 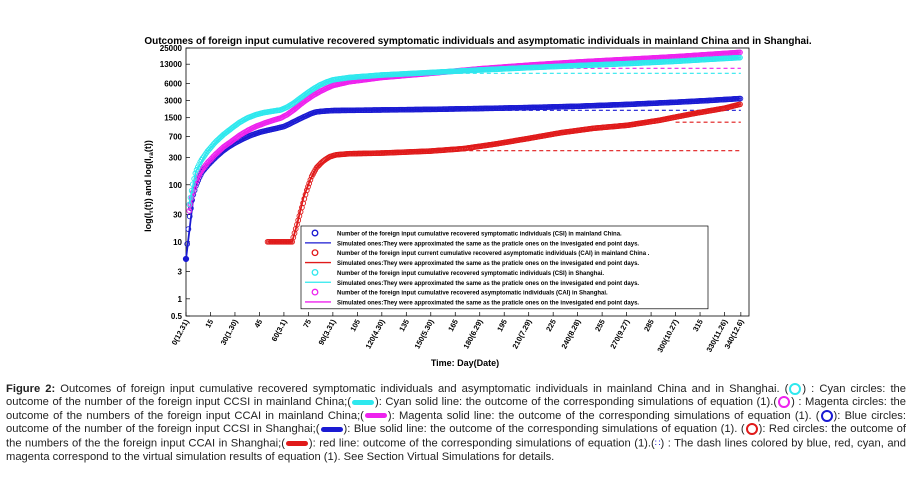 What do you see at coordinates (176, 185) in the screenshot?
I see `y-tick-label: 100` at bounding box center [176, 185].